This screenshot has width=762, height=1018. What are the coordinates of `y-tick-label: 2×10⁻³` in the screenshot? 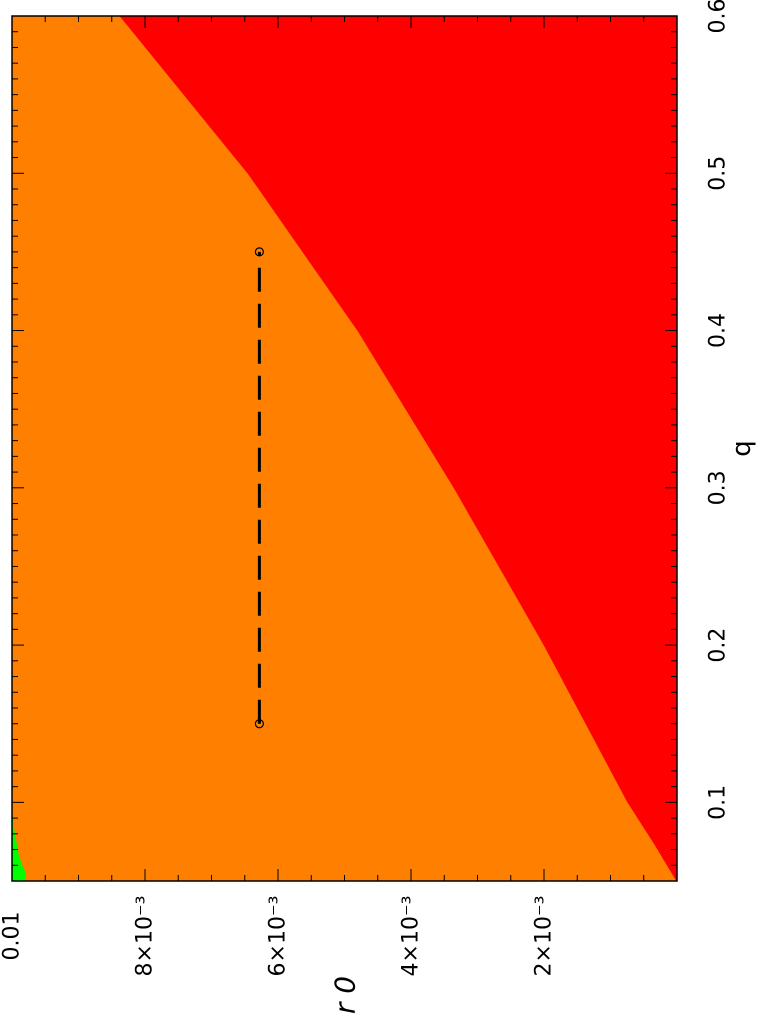 It's located at (544, 936).